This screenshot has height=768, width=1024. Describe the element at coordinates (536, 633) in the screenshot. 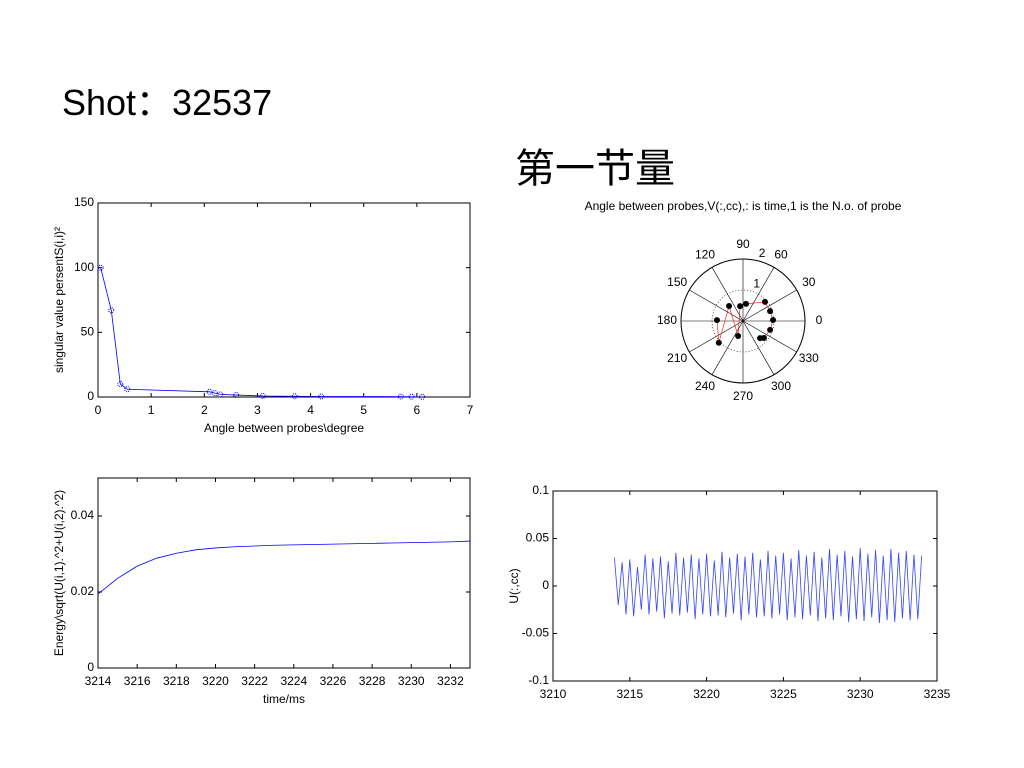

I see `y-tick-label: -0.05` at that location.